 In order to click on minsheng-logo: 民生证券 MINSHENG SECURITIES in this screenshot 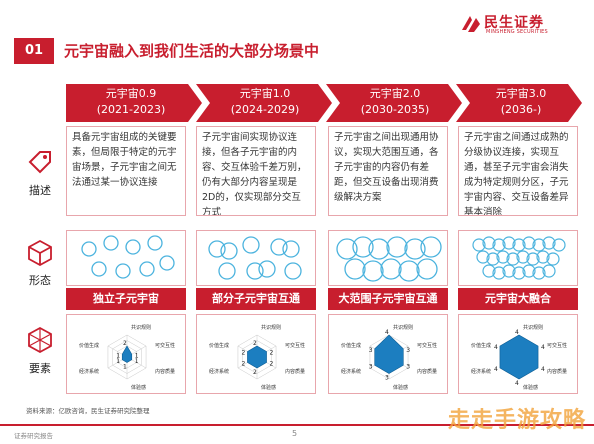, I will do `click(520, 24)`.